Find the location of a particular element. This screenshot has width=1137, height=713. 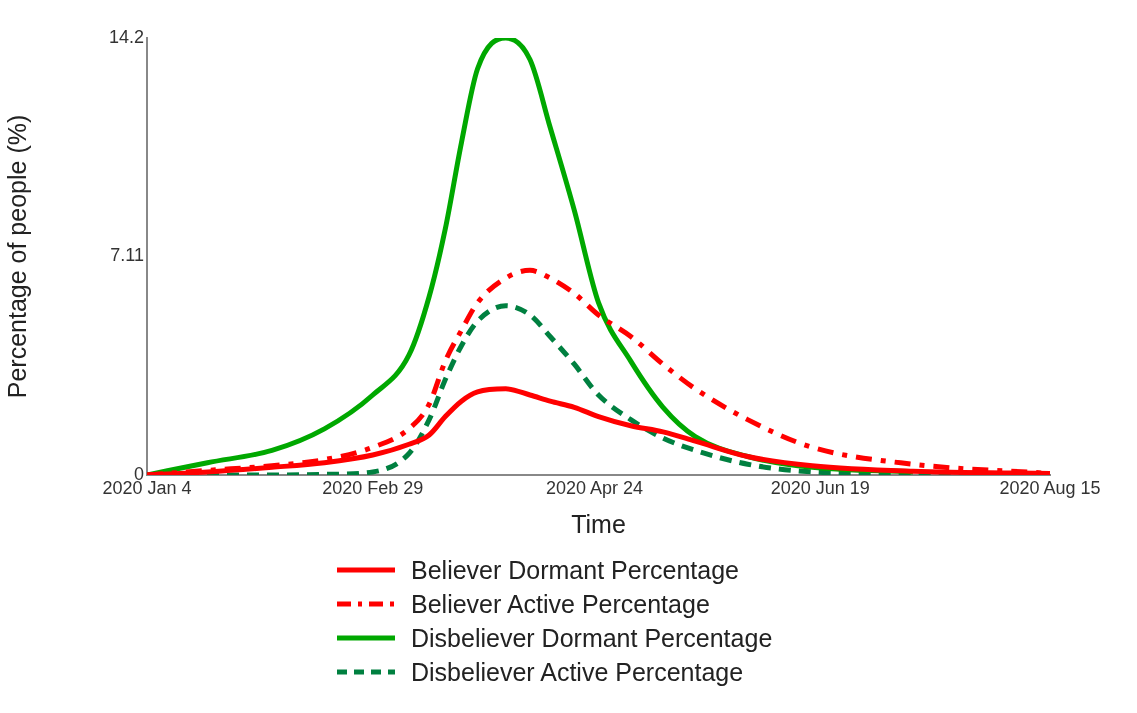

x-axis-title: Time is located at coordinates (598, 523).